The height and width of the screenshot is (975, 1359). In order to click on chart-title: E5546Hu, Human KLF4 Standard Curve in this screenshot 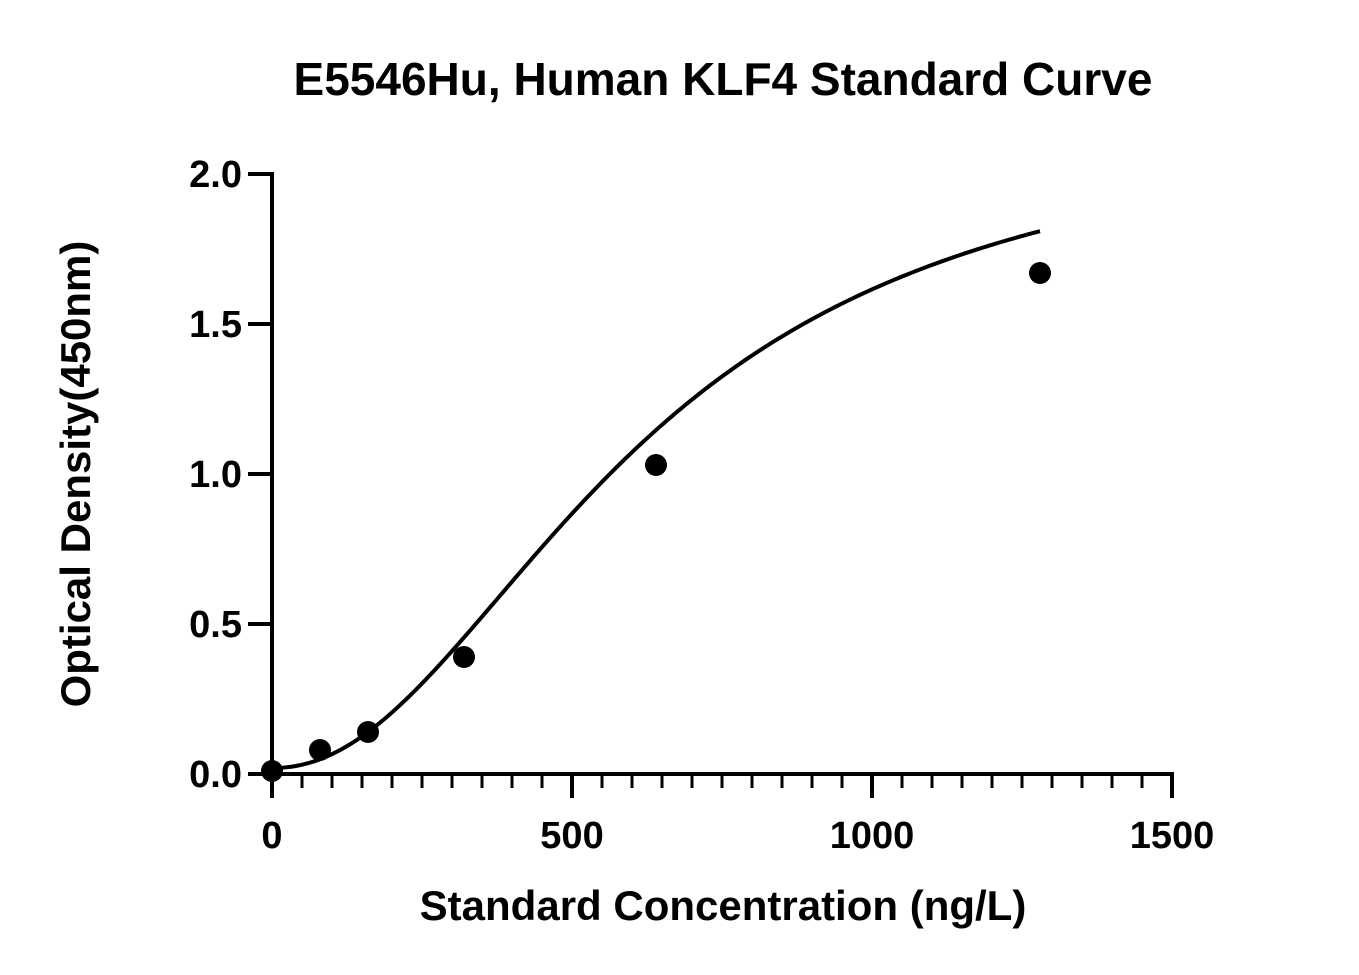, I will do `click(723, 79)`.